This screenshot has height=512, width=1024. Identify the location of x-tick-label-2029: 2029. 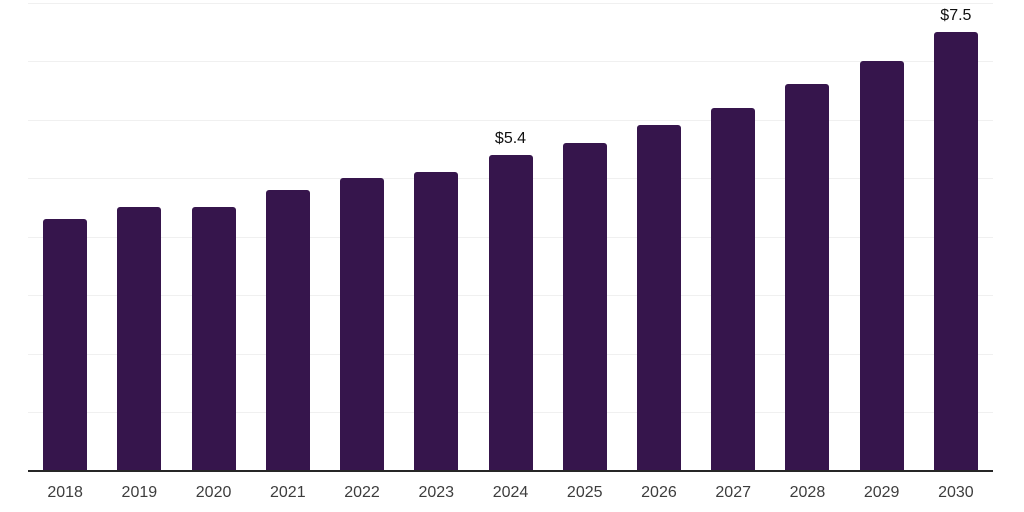
(881, 492).